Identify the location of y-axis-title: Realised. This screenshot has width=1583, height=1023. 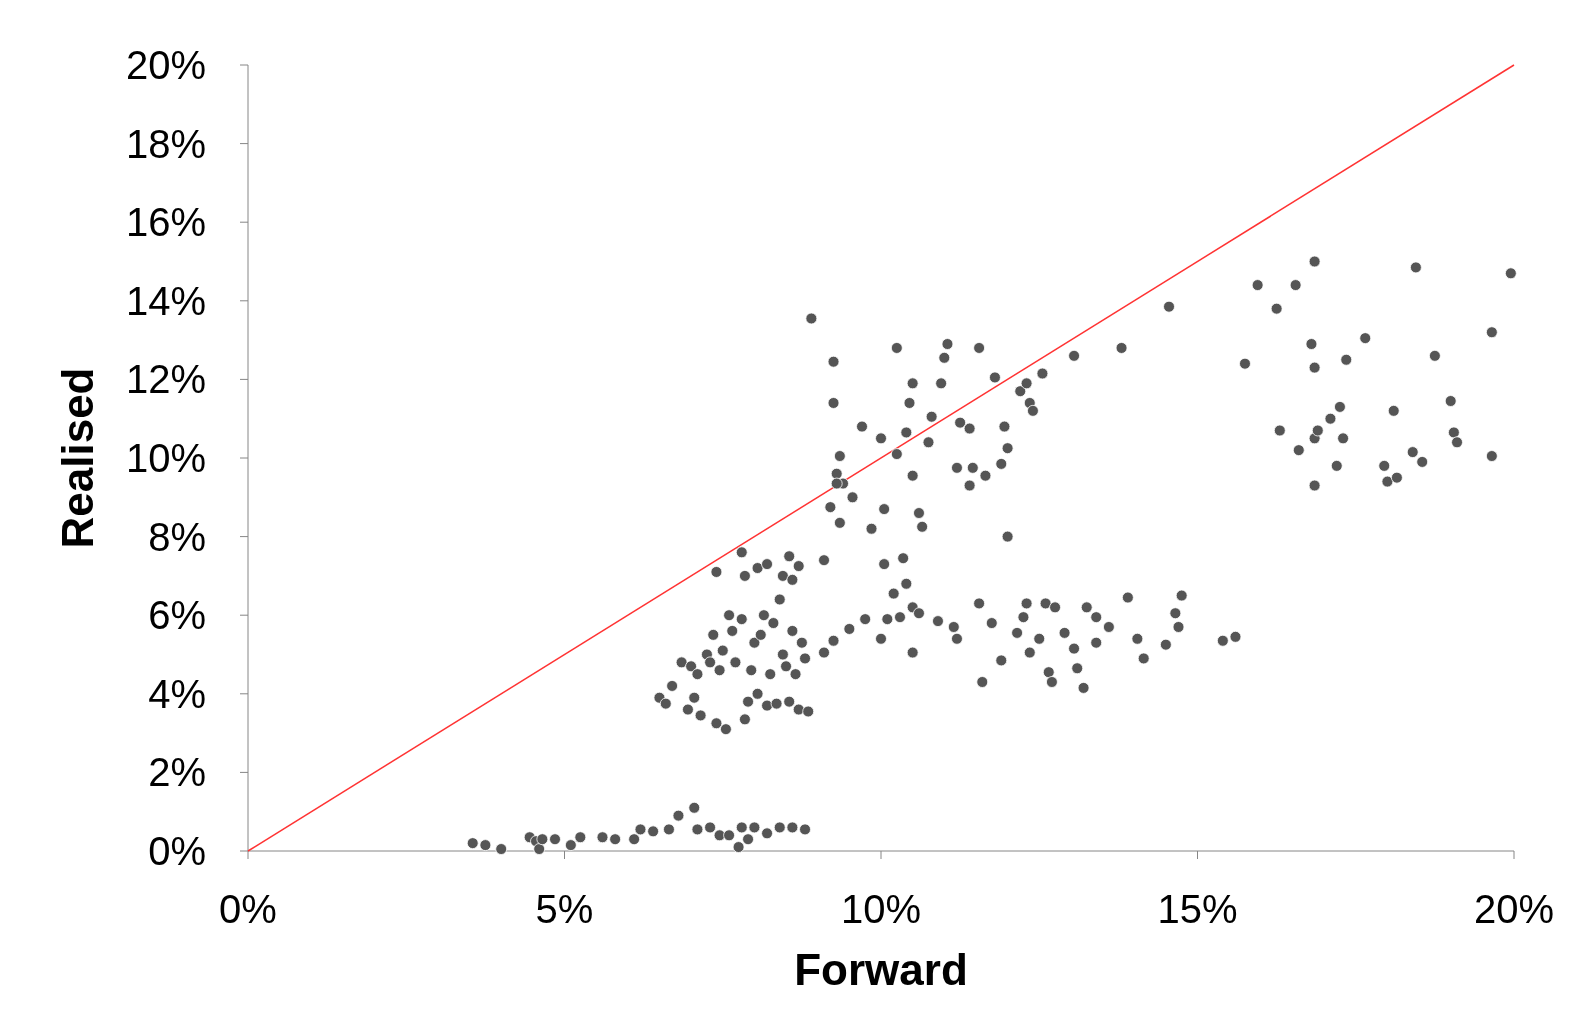
(77, 458).